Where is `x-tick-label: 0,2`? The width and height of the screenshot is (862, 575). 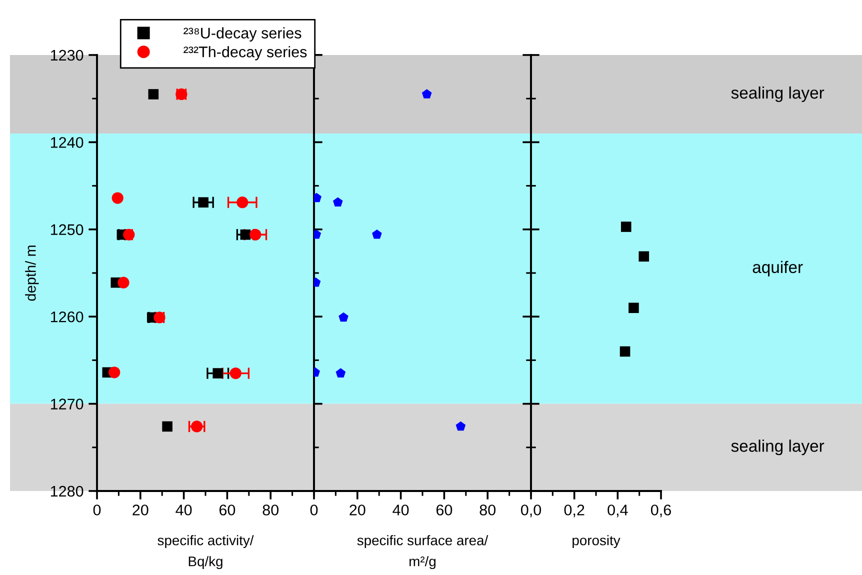 x-tick-label: 0,2 is located at coordinates (574, 511).